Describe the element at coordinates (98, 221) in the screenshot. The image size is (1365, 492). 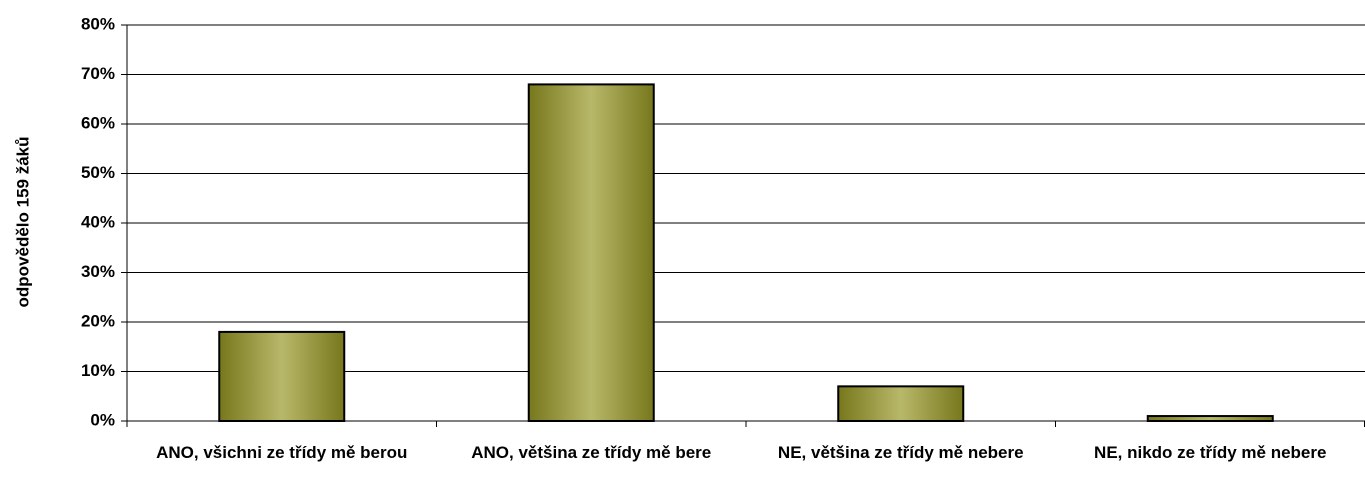
I see `y-tick-label: 40%` at that location.